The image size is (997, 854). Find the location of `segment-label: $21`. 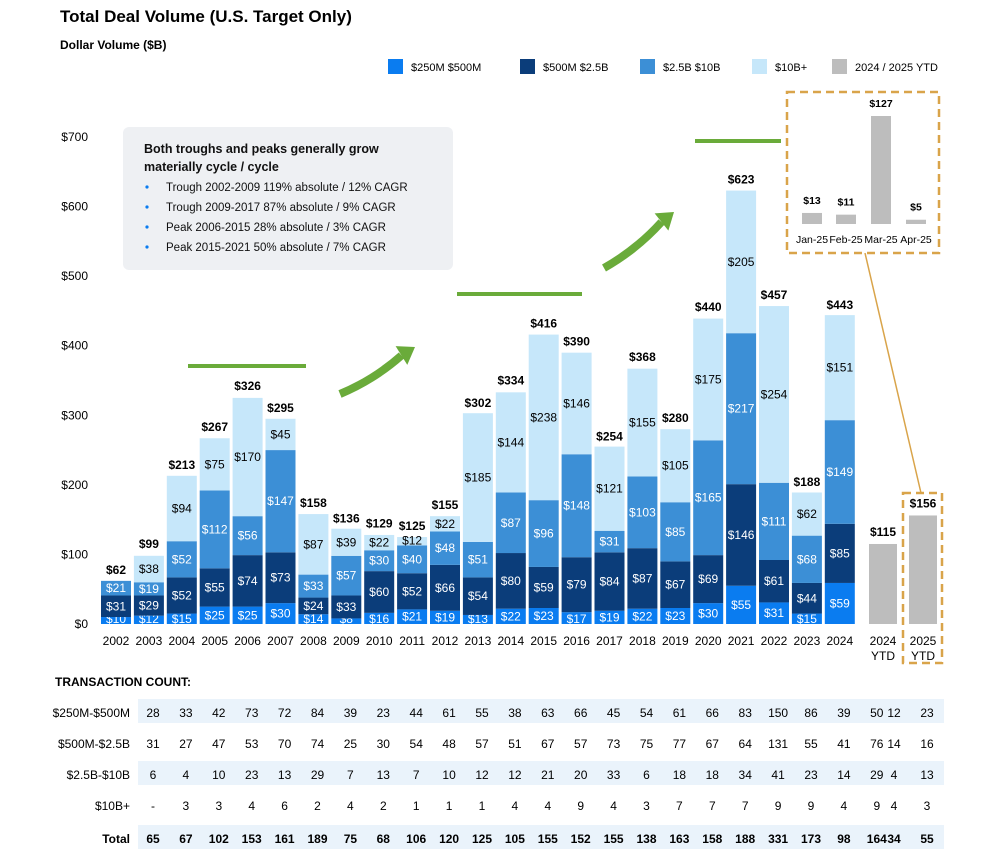

segment-label: $21 is located at coordinates (412, 617).